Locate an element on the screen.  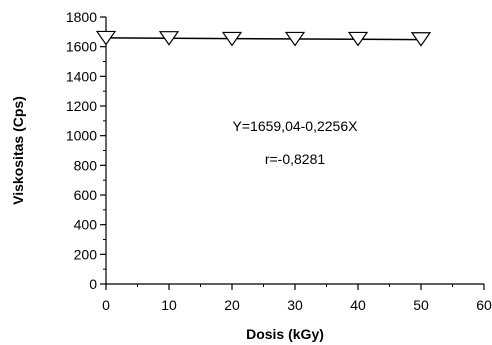
y-tick-label: 800 is located at coordinates (86, 165).